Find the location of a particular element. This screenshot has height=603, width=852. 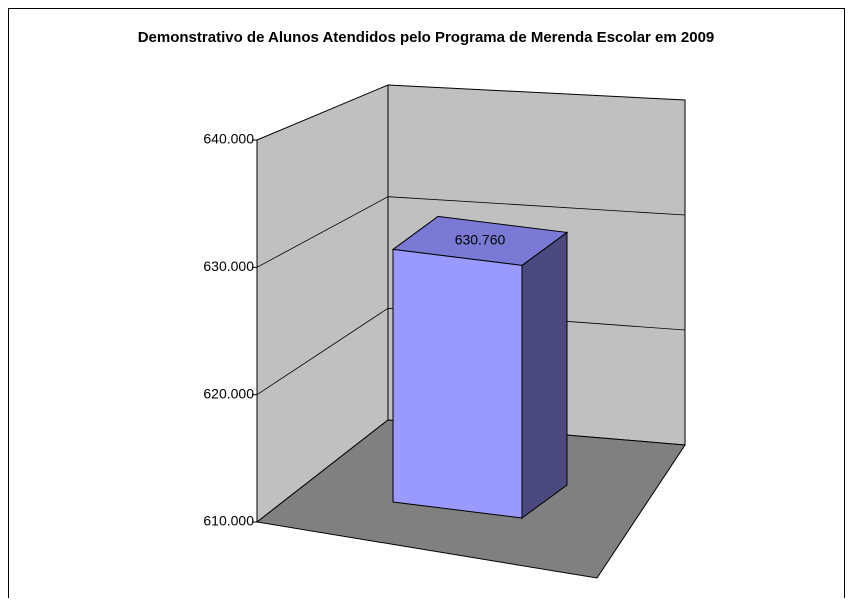

y-tick-label: 620.000 is located at coordinates (228, 393).